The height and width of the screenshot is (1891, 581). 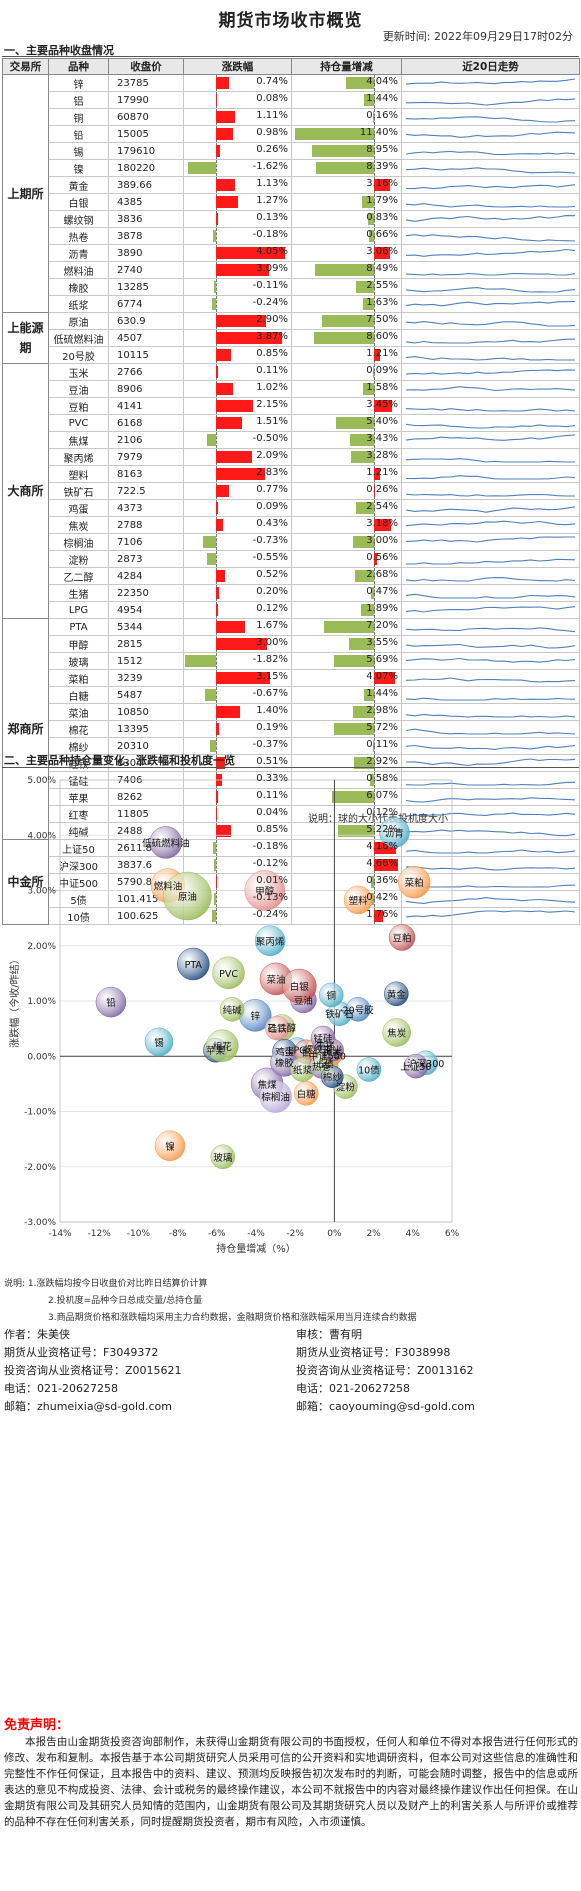 I want to click on change-cell: 3.00%, so click(x=237, y=644).